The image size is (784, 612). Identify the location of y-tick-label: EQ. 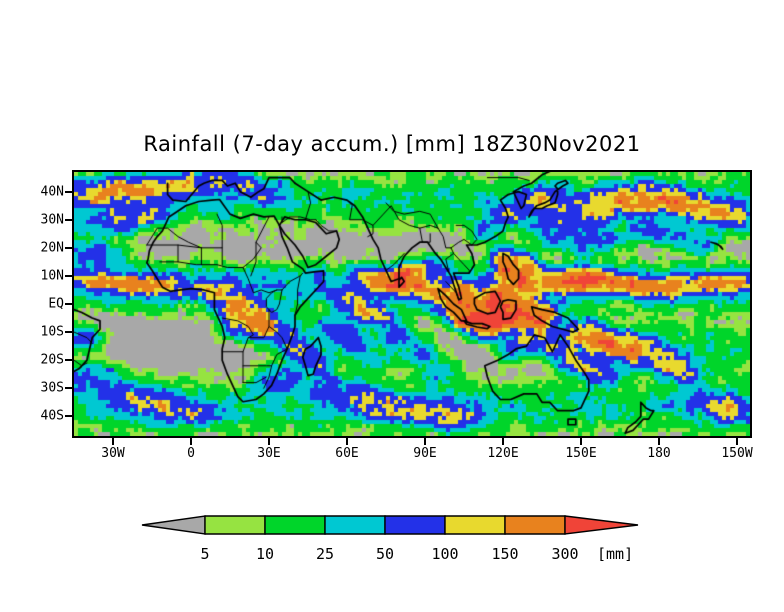
(56, 304).